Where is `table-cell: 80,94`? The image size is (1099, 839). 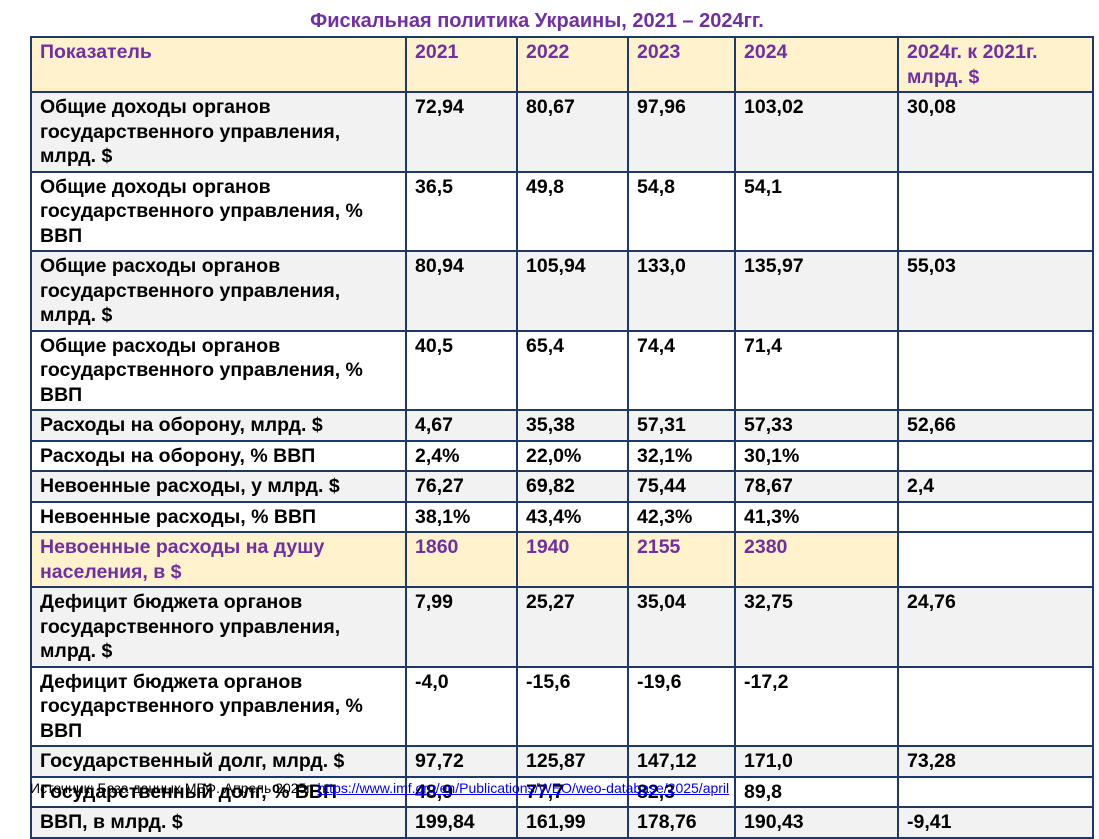 table-cell: 80,94 is located at coordinates (461, 291).